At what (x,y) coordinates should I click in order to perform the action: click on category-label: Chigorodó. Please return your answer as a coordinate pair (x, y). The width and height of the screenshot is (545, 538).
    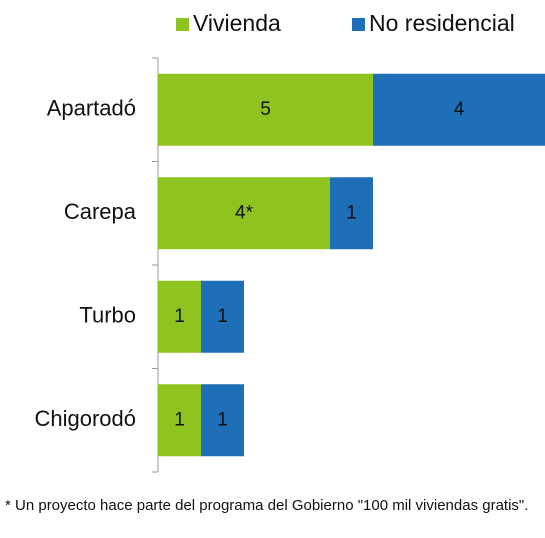
    Looking at the image, I should click on (85, 418).